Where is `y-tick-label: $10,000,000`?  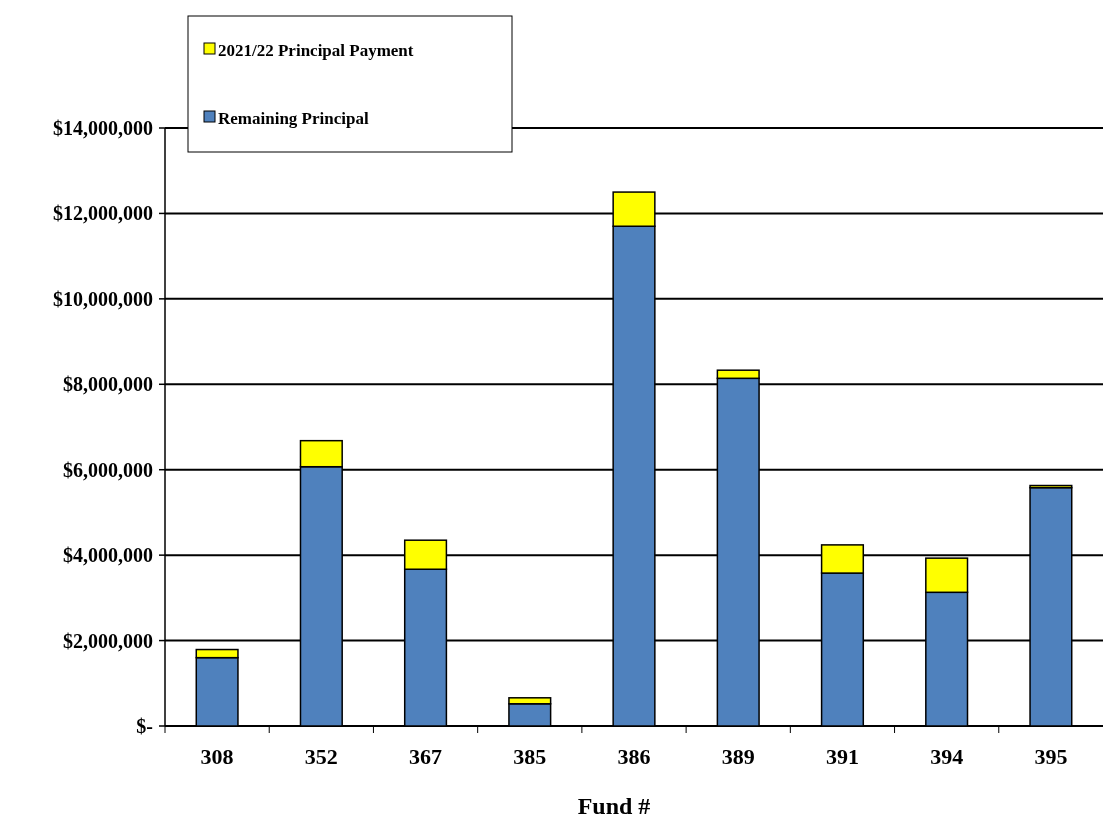
y-tick-label: $10,000,000 is located at coordinates (103, 298).